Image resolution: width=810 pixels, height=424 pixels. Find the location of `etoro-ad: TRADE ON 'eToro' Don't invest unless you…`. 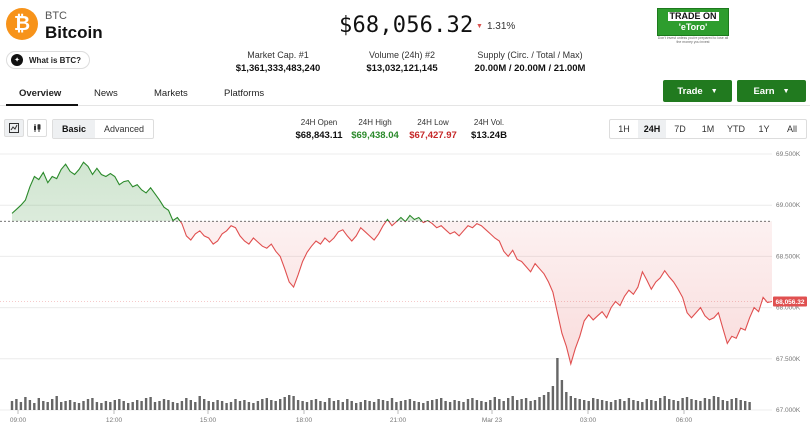

etoro-ad: TRADE ON 'eToro' Don't invest unless you… is located at coordinates (693, 27).